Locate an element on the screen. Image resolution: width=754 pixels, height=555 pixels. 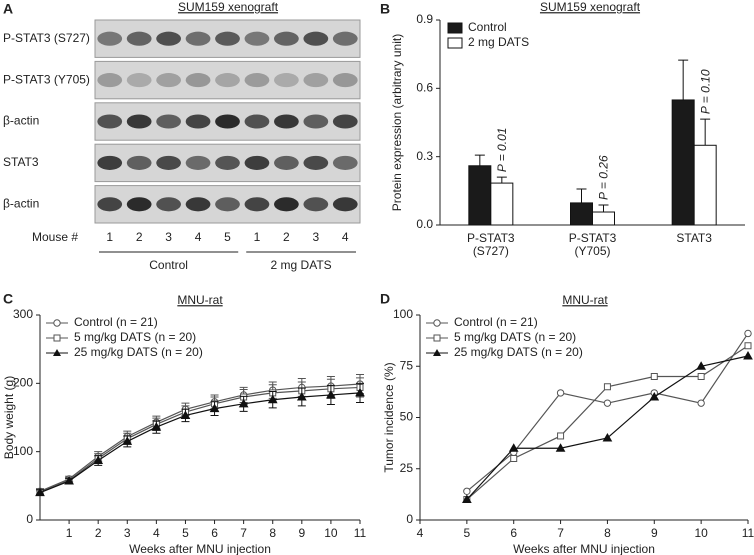
x-tick-label: 11 is located at coordinates (360, 533).